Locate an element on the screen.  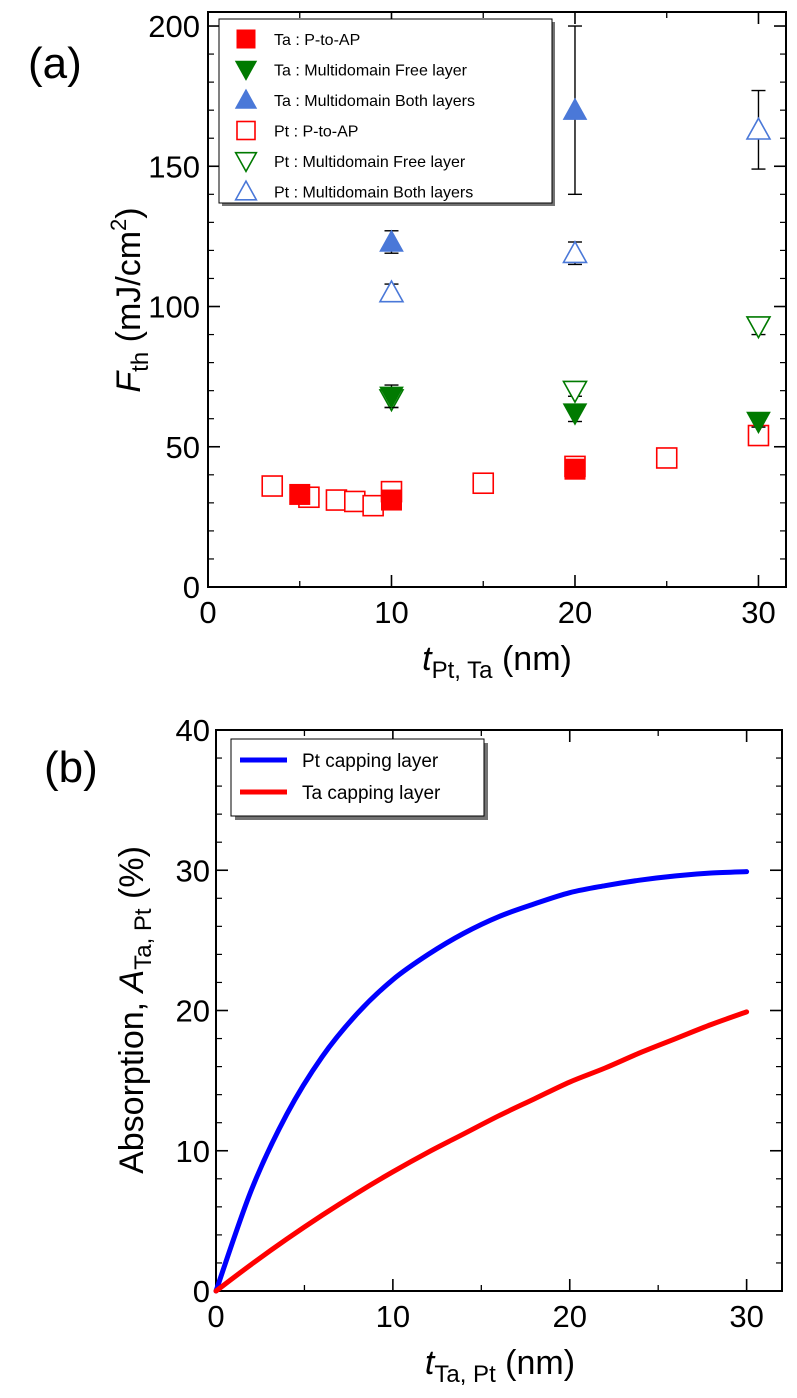
y-tick-label: 20 is located at coordinates (193, 1011).